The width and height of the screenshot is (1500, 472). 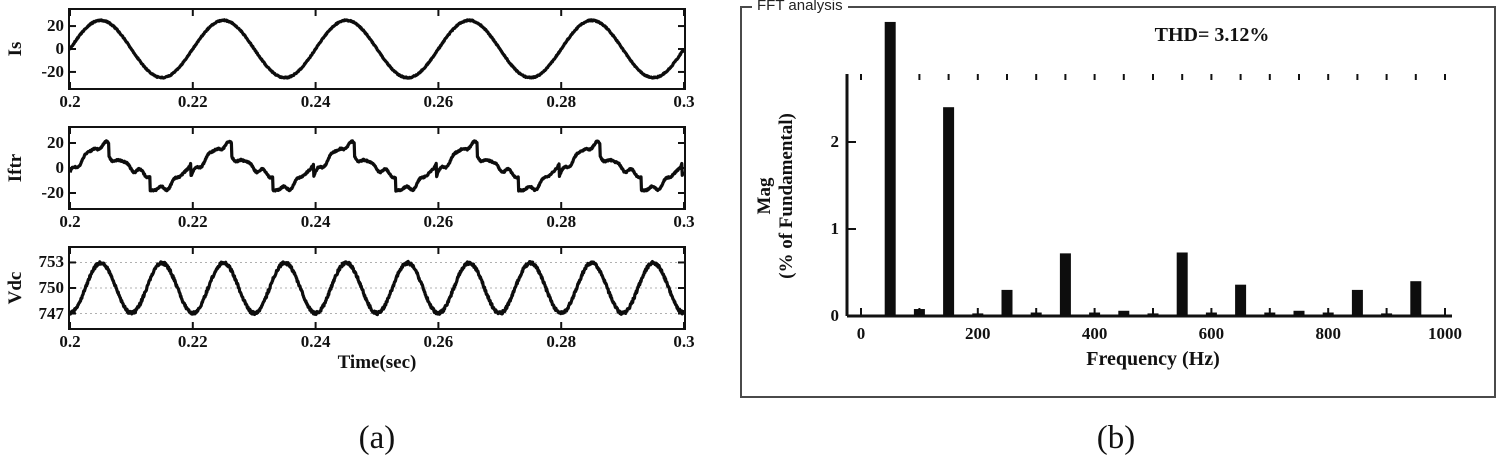 I want to click on caption-a: (a), so click(x=377, y=438).